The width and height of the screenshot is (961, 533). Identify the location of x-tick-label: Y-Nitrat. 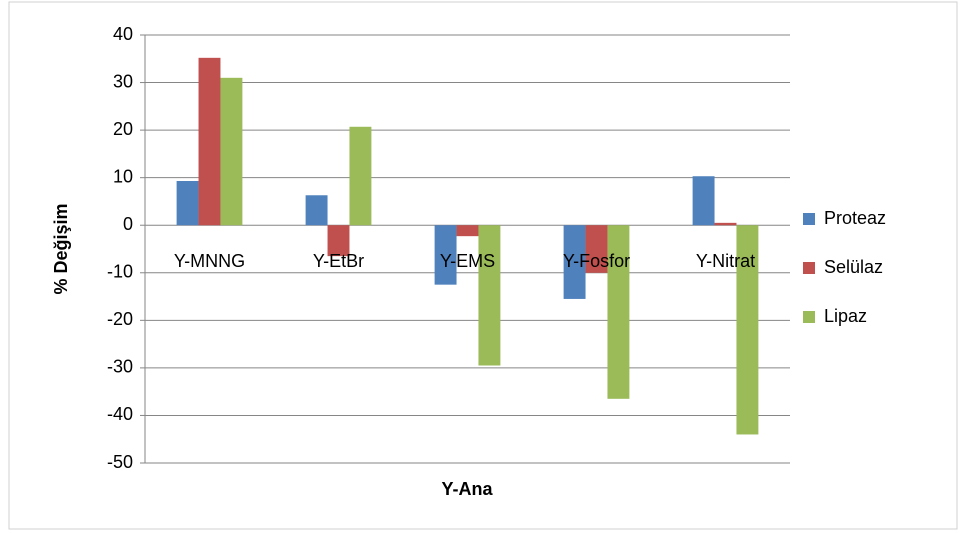
(725, 261).